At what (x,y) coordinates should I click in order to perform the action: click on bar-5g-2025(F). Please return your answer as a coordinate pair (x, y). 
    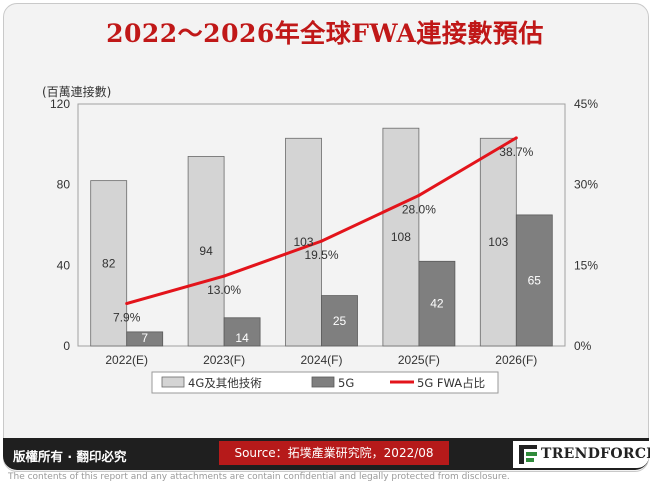
    Looking at the image, I should click on (437, 303).